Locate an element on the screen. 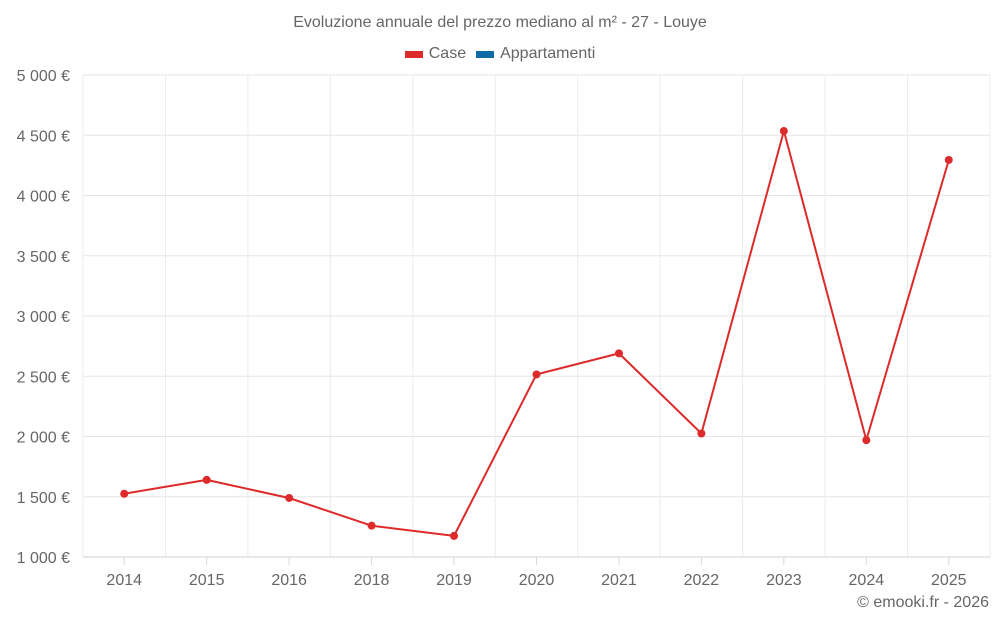 This screenshot has height=625, width=1000. y-tick-label: 3 000 € is located at coordinates (43, 317).